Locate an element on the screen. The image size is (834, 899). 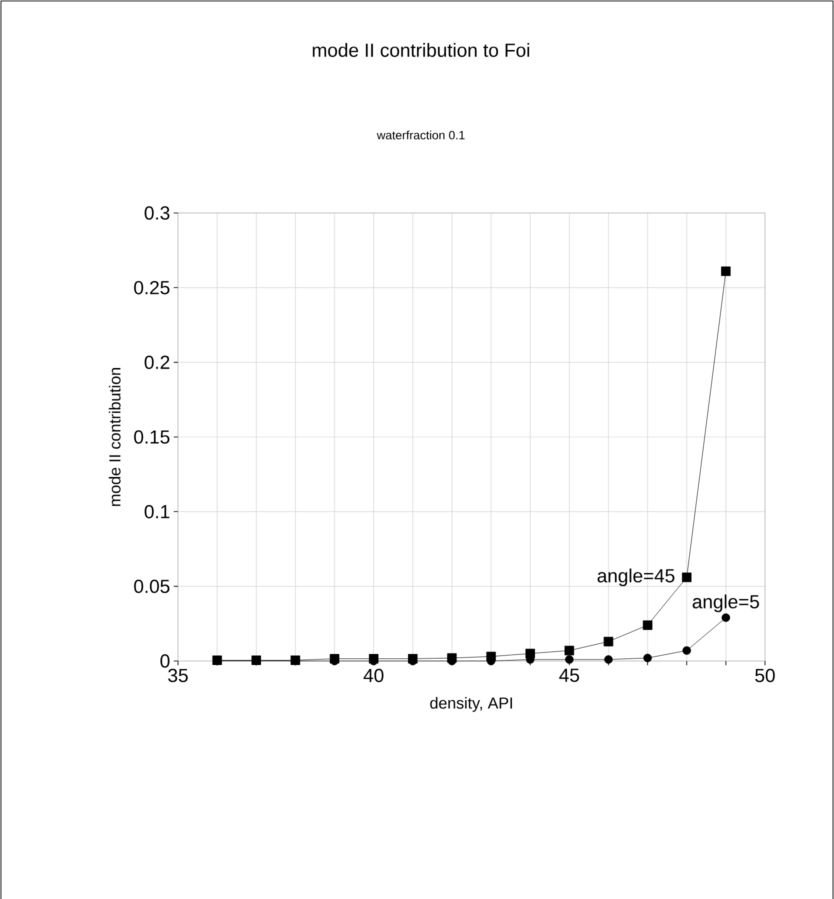
y-tick-label: 0.3 is located at coordinates (157, 213).